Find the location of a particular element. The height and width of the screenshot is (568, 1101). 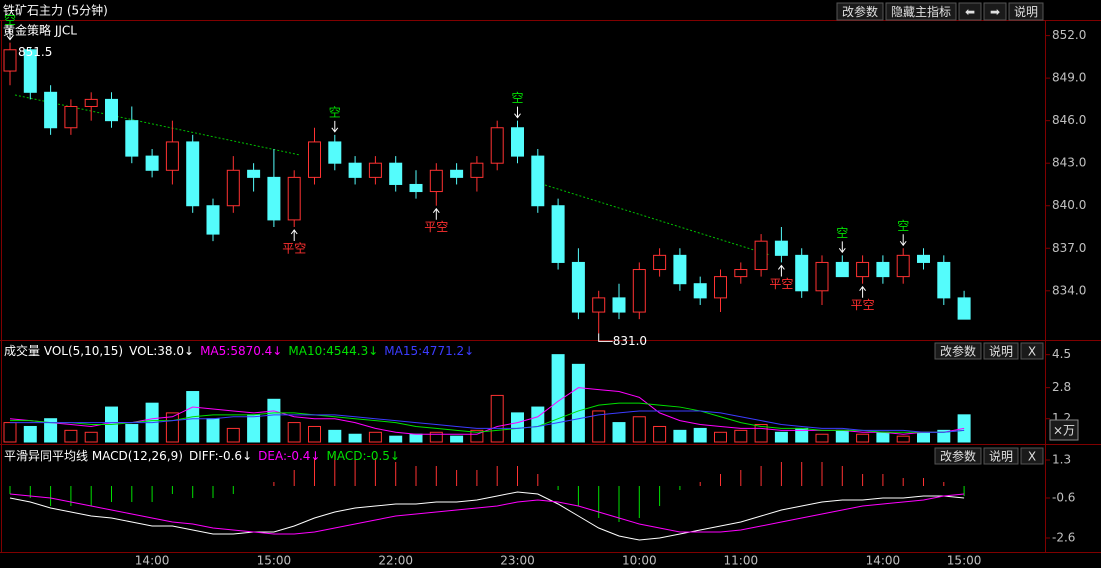

legend-entry: DIFF:-0.6↓ is located at coordinates (220, 456).